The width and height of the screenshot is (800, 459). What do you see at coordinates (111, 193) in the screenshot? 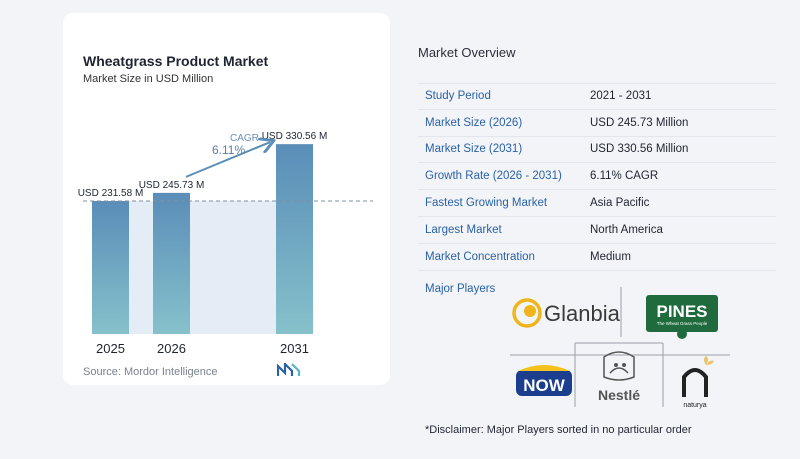
I see `value-label-2025: USD 231.58 M` at bounding box center [111, 193].